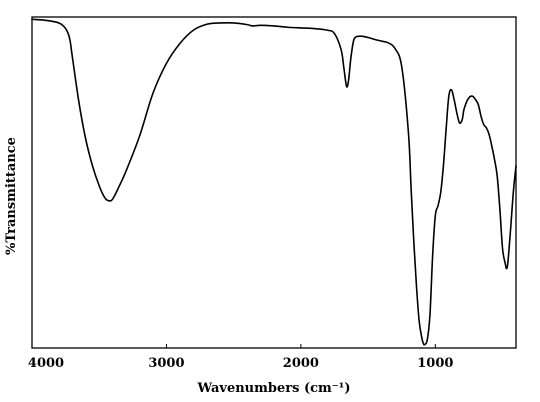 The width and height of the screenshot is (540, 402). I want to click on y-axis-title: %Transmittance, so click(11, 196).